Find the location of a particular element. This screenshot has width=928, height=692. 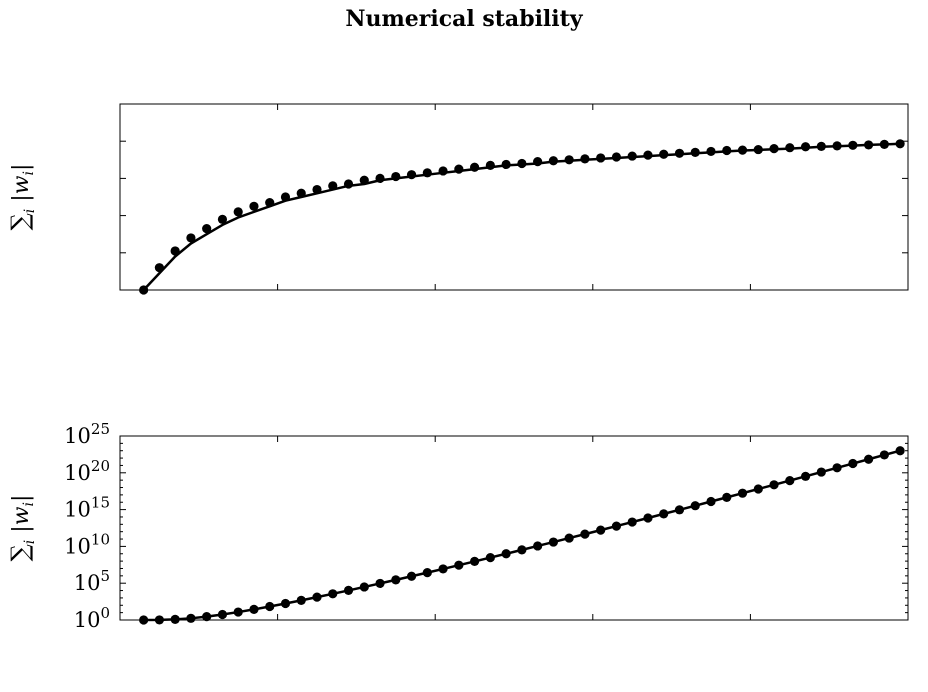

y-tick-label: 10¹⁵ is located at coordinates (87, 508).